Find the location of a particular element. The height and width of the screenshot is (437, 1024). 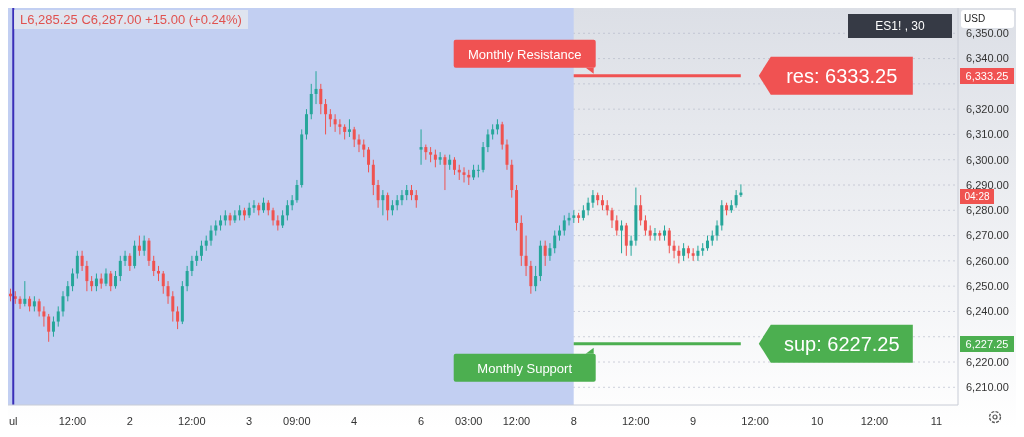

text: 6,333.25 is located at coordinates (987, 75).